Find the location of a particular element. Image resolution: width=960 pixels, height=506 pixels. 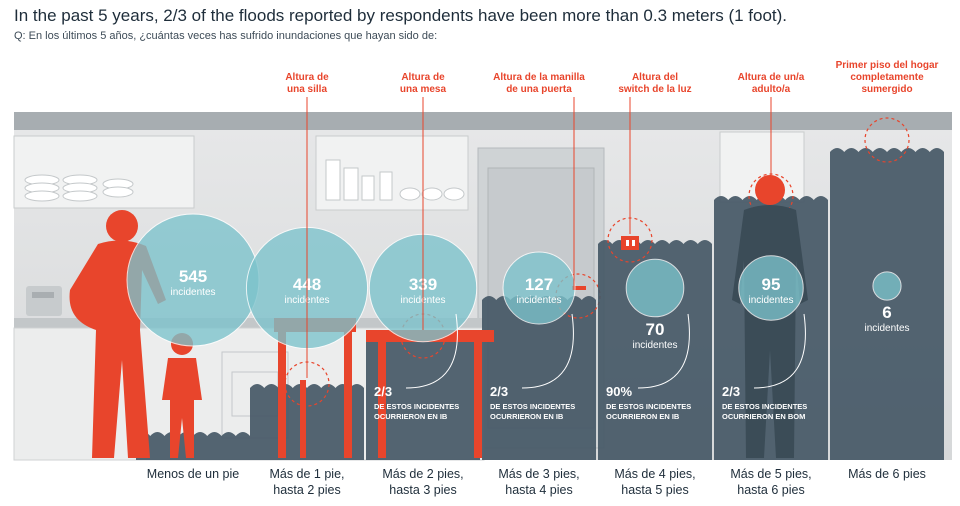

top-cabinet-strip is located at coordinates (483, 121).